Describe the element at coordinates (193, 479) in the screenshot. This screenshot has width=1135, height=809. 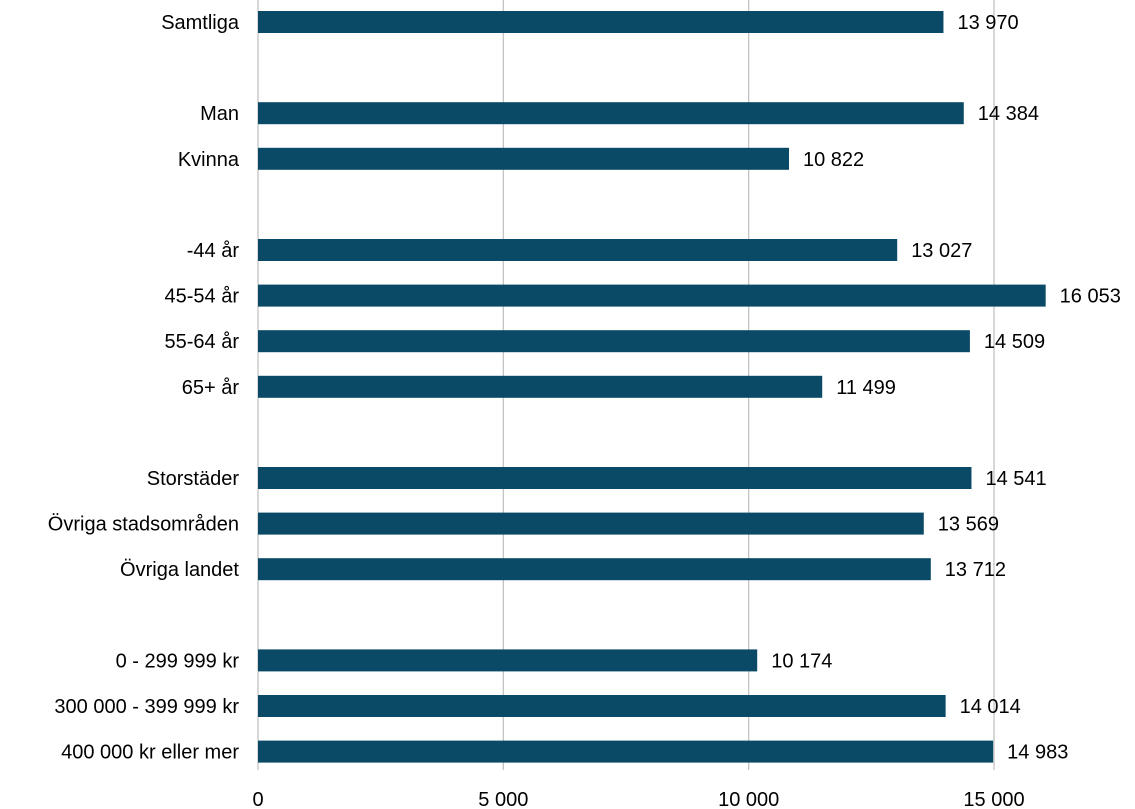
I see `category-label: Storstäder` at that location.